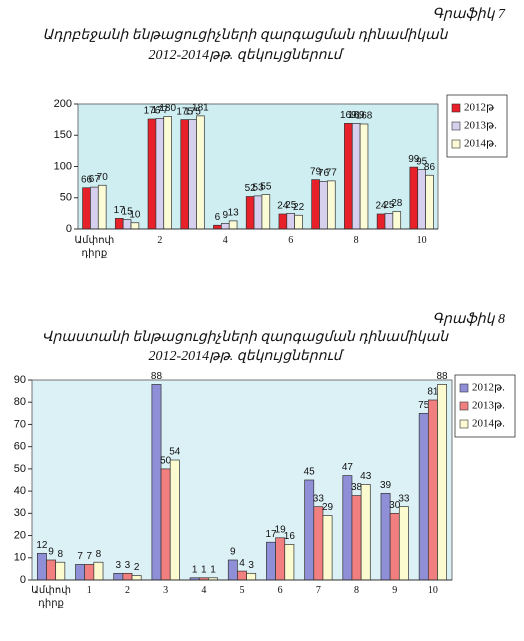 The image size is (524, 641). I want to click on value-label: 45, so click(310, 472).